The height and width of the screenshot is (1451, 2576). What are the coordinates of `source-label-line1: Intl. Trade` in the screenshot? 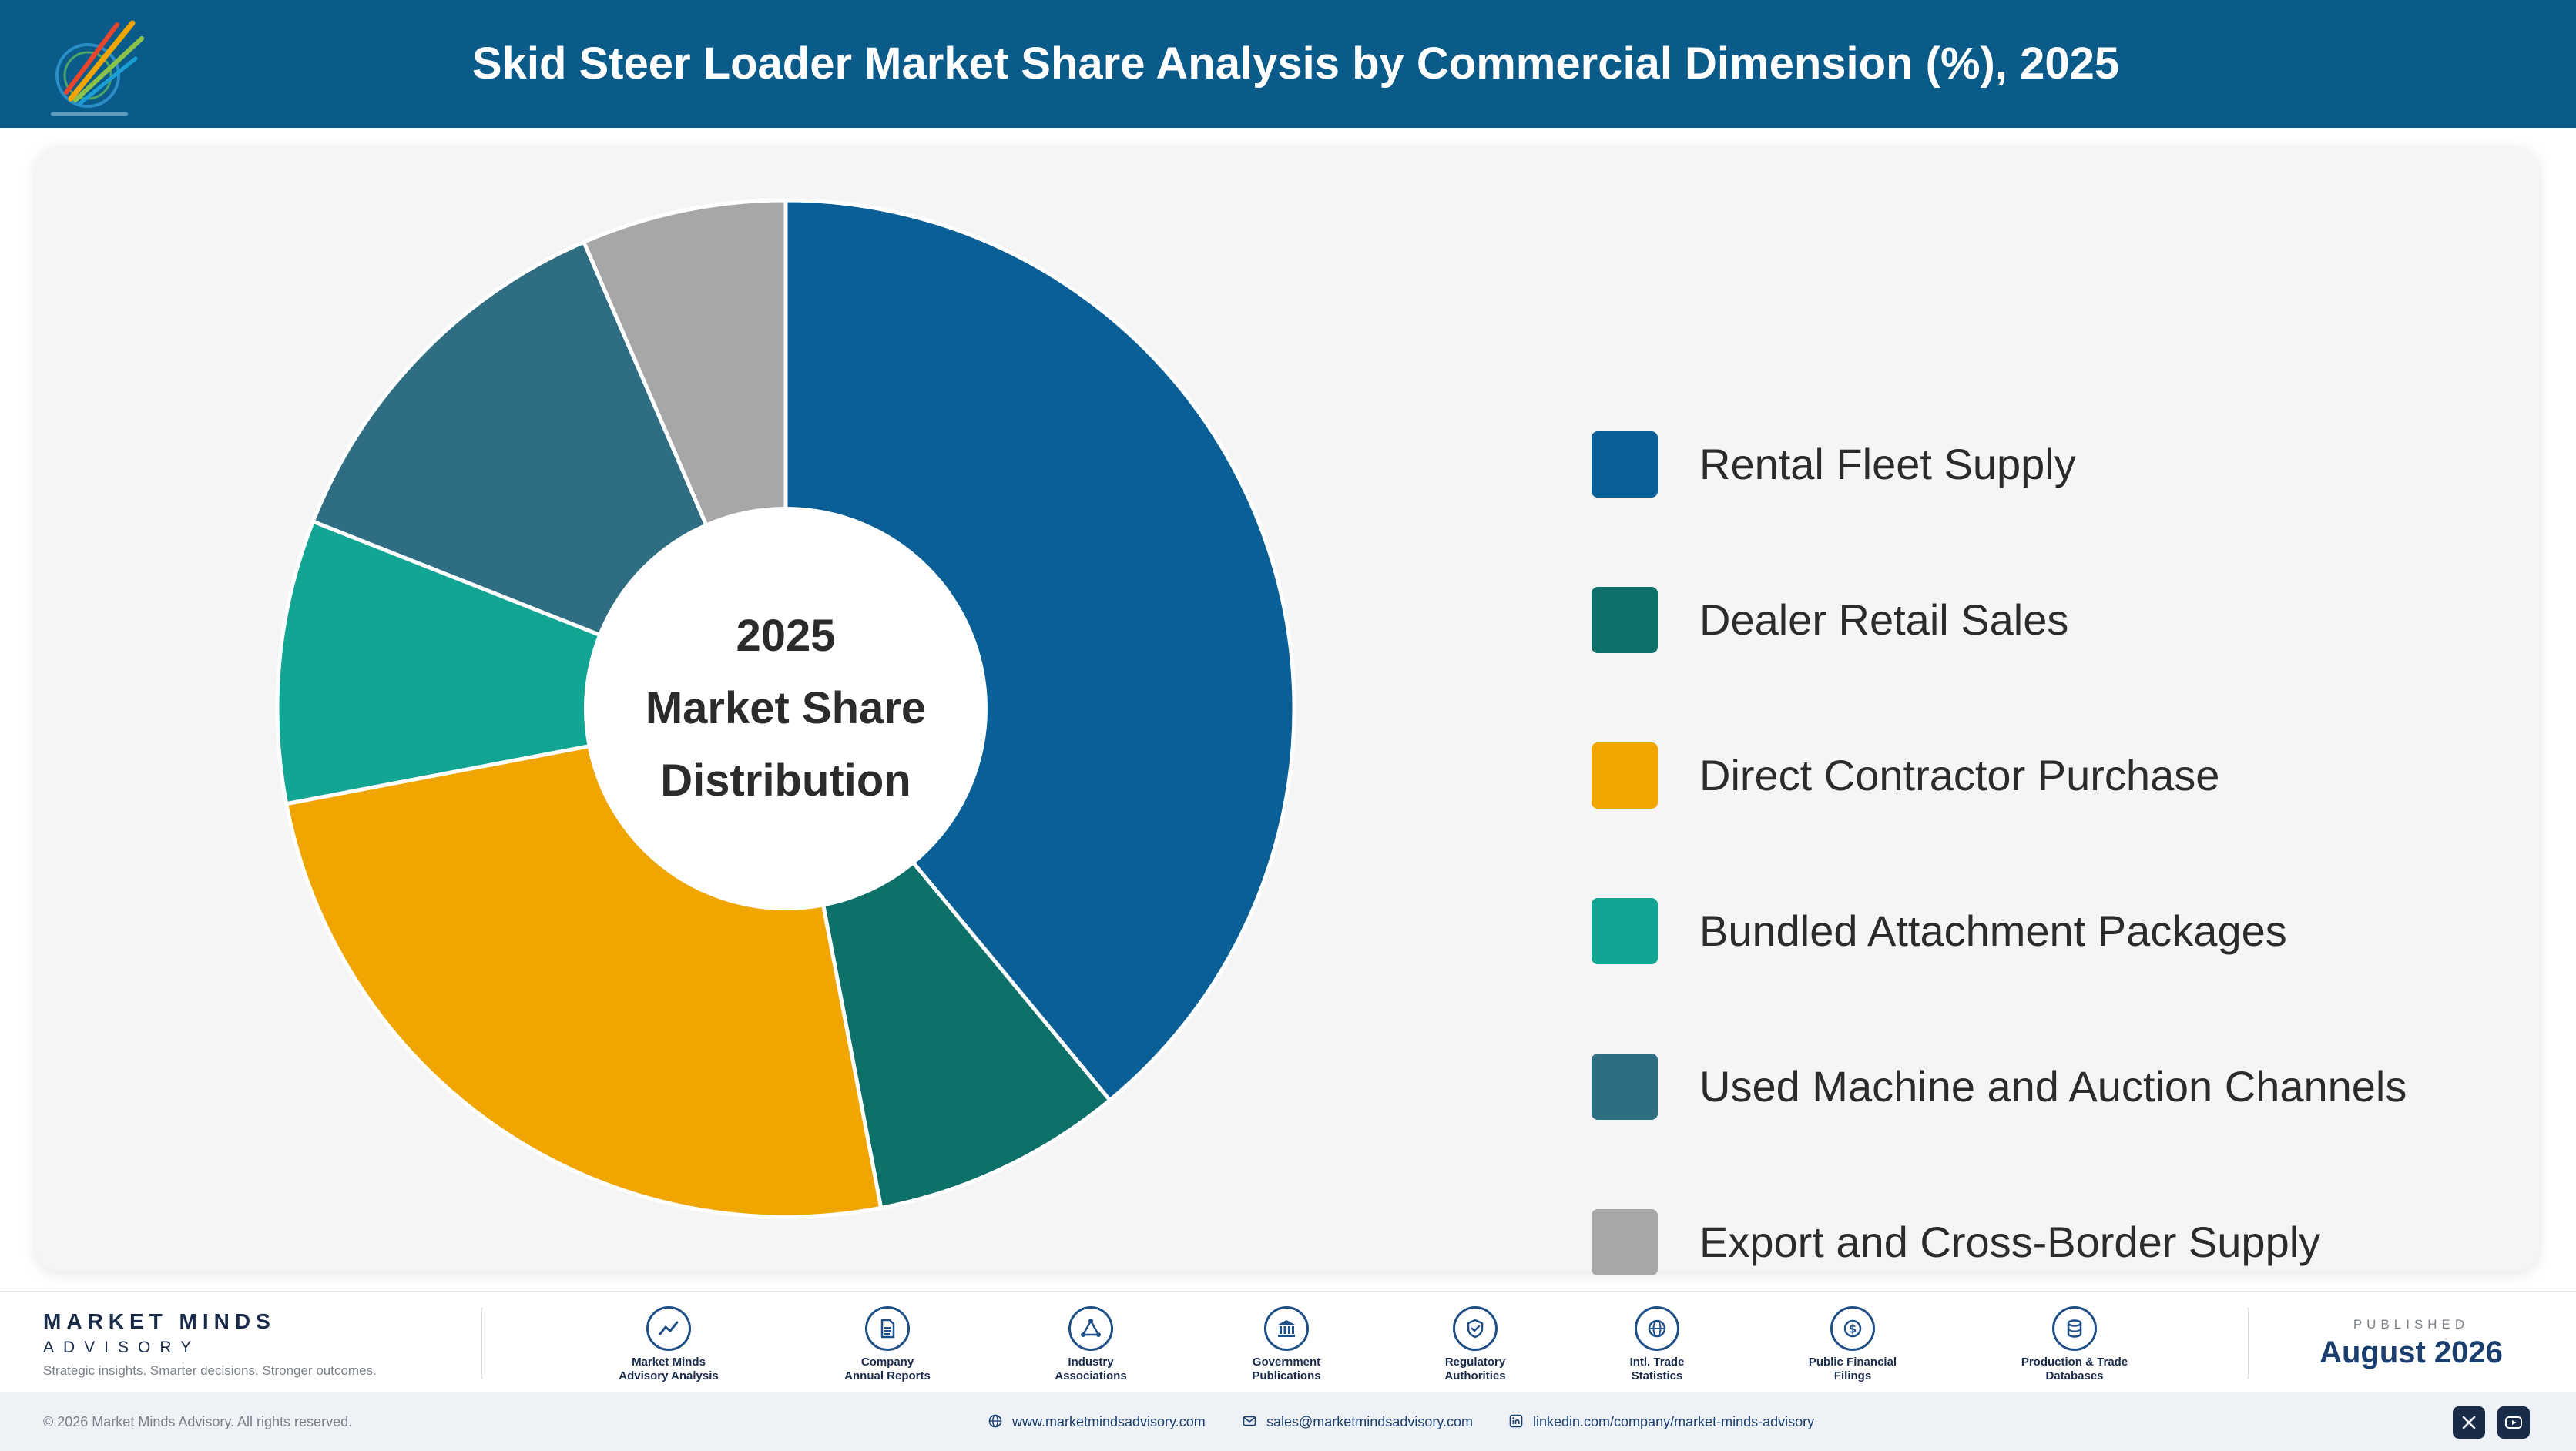 It's located at (1657, 1362).